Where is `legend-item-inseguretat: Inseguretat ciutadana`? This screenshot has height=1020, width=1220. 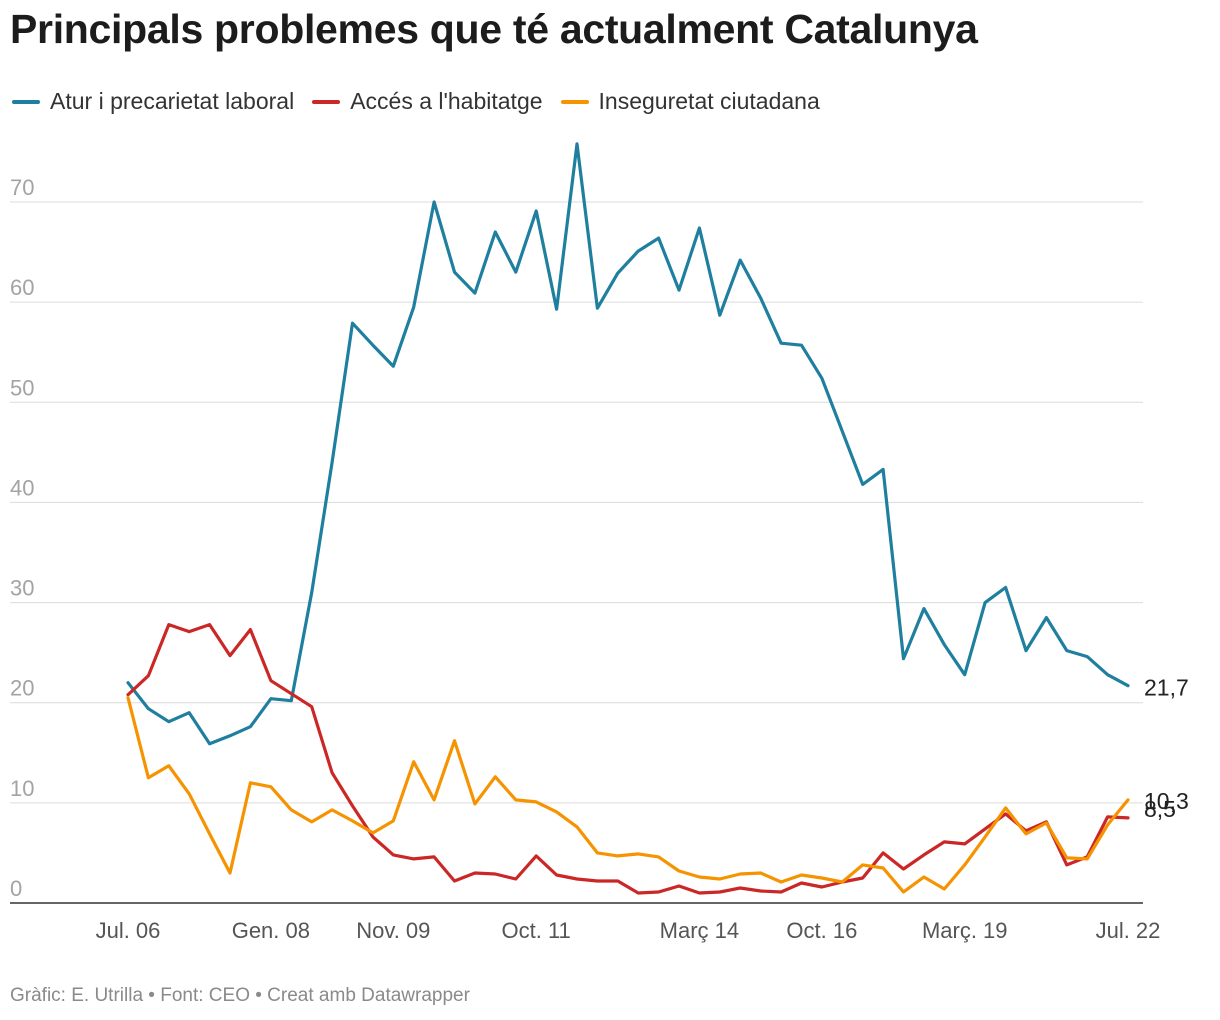 legend-item-inseguretat: Inseguretat ciutadana is located at coordinates (690, 101).